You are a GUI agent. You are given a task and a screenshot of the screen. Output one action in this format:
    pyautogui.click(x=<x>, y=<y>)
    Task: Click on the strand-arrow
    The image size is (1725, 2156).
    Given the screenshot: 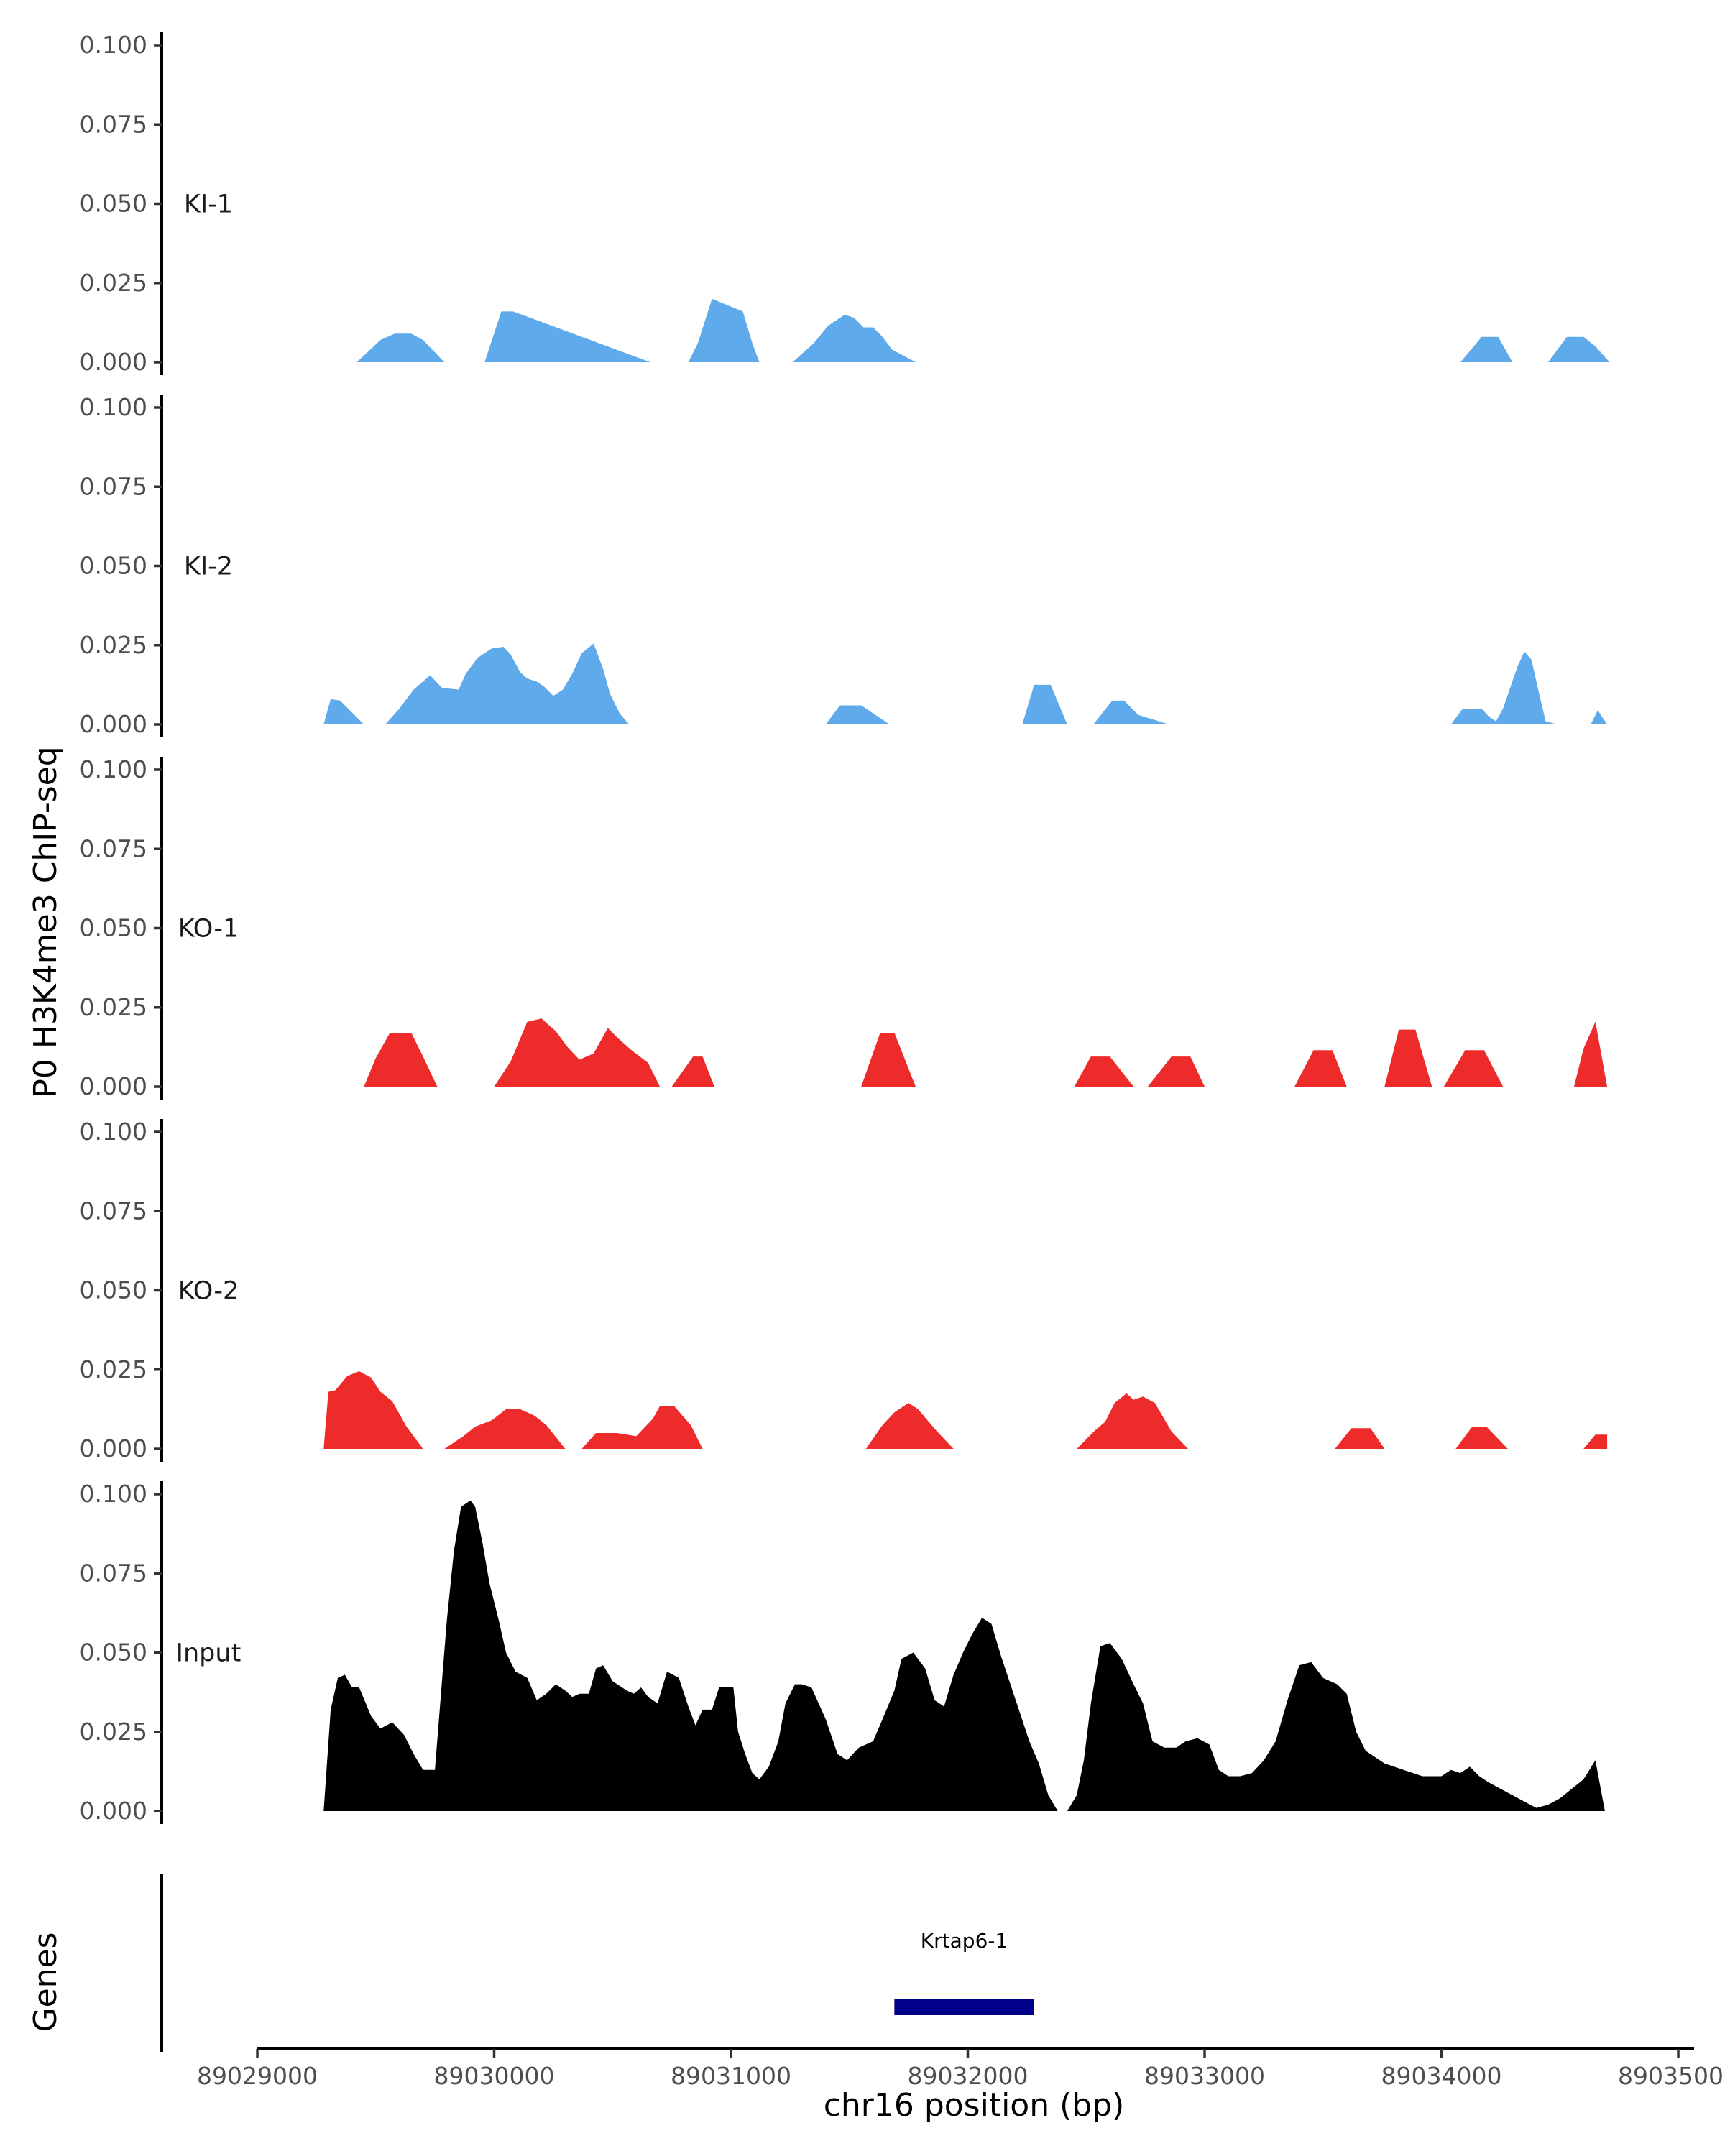 What is the action you would take?
    pyautogui.click(x=900, y=2007)
    